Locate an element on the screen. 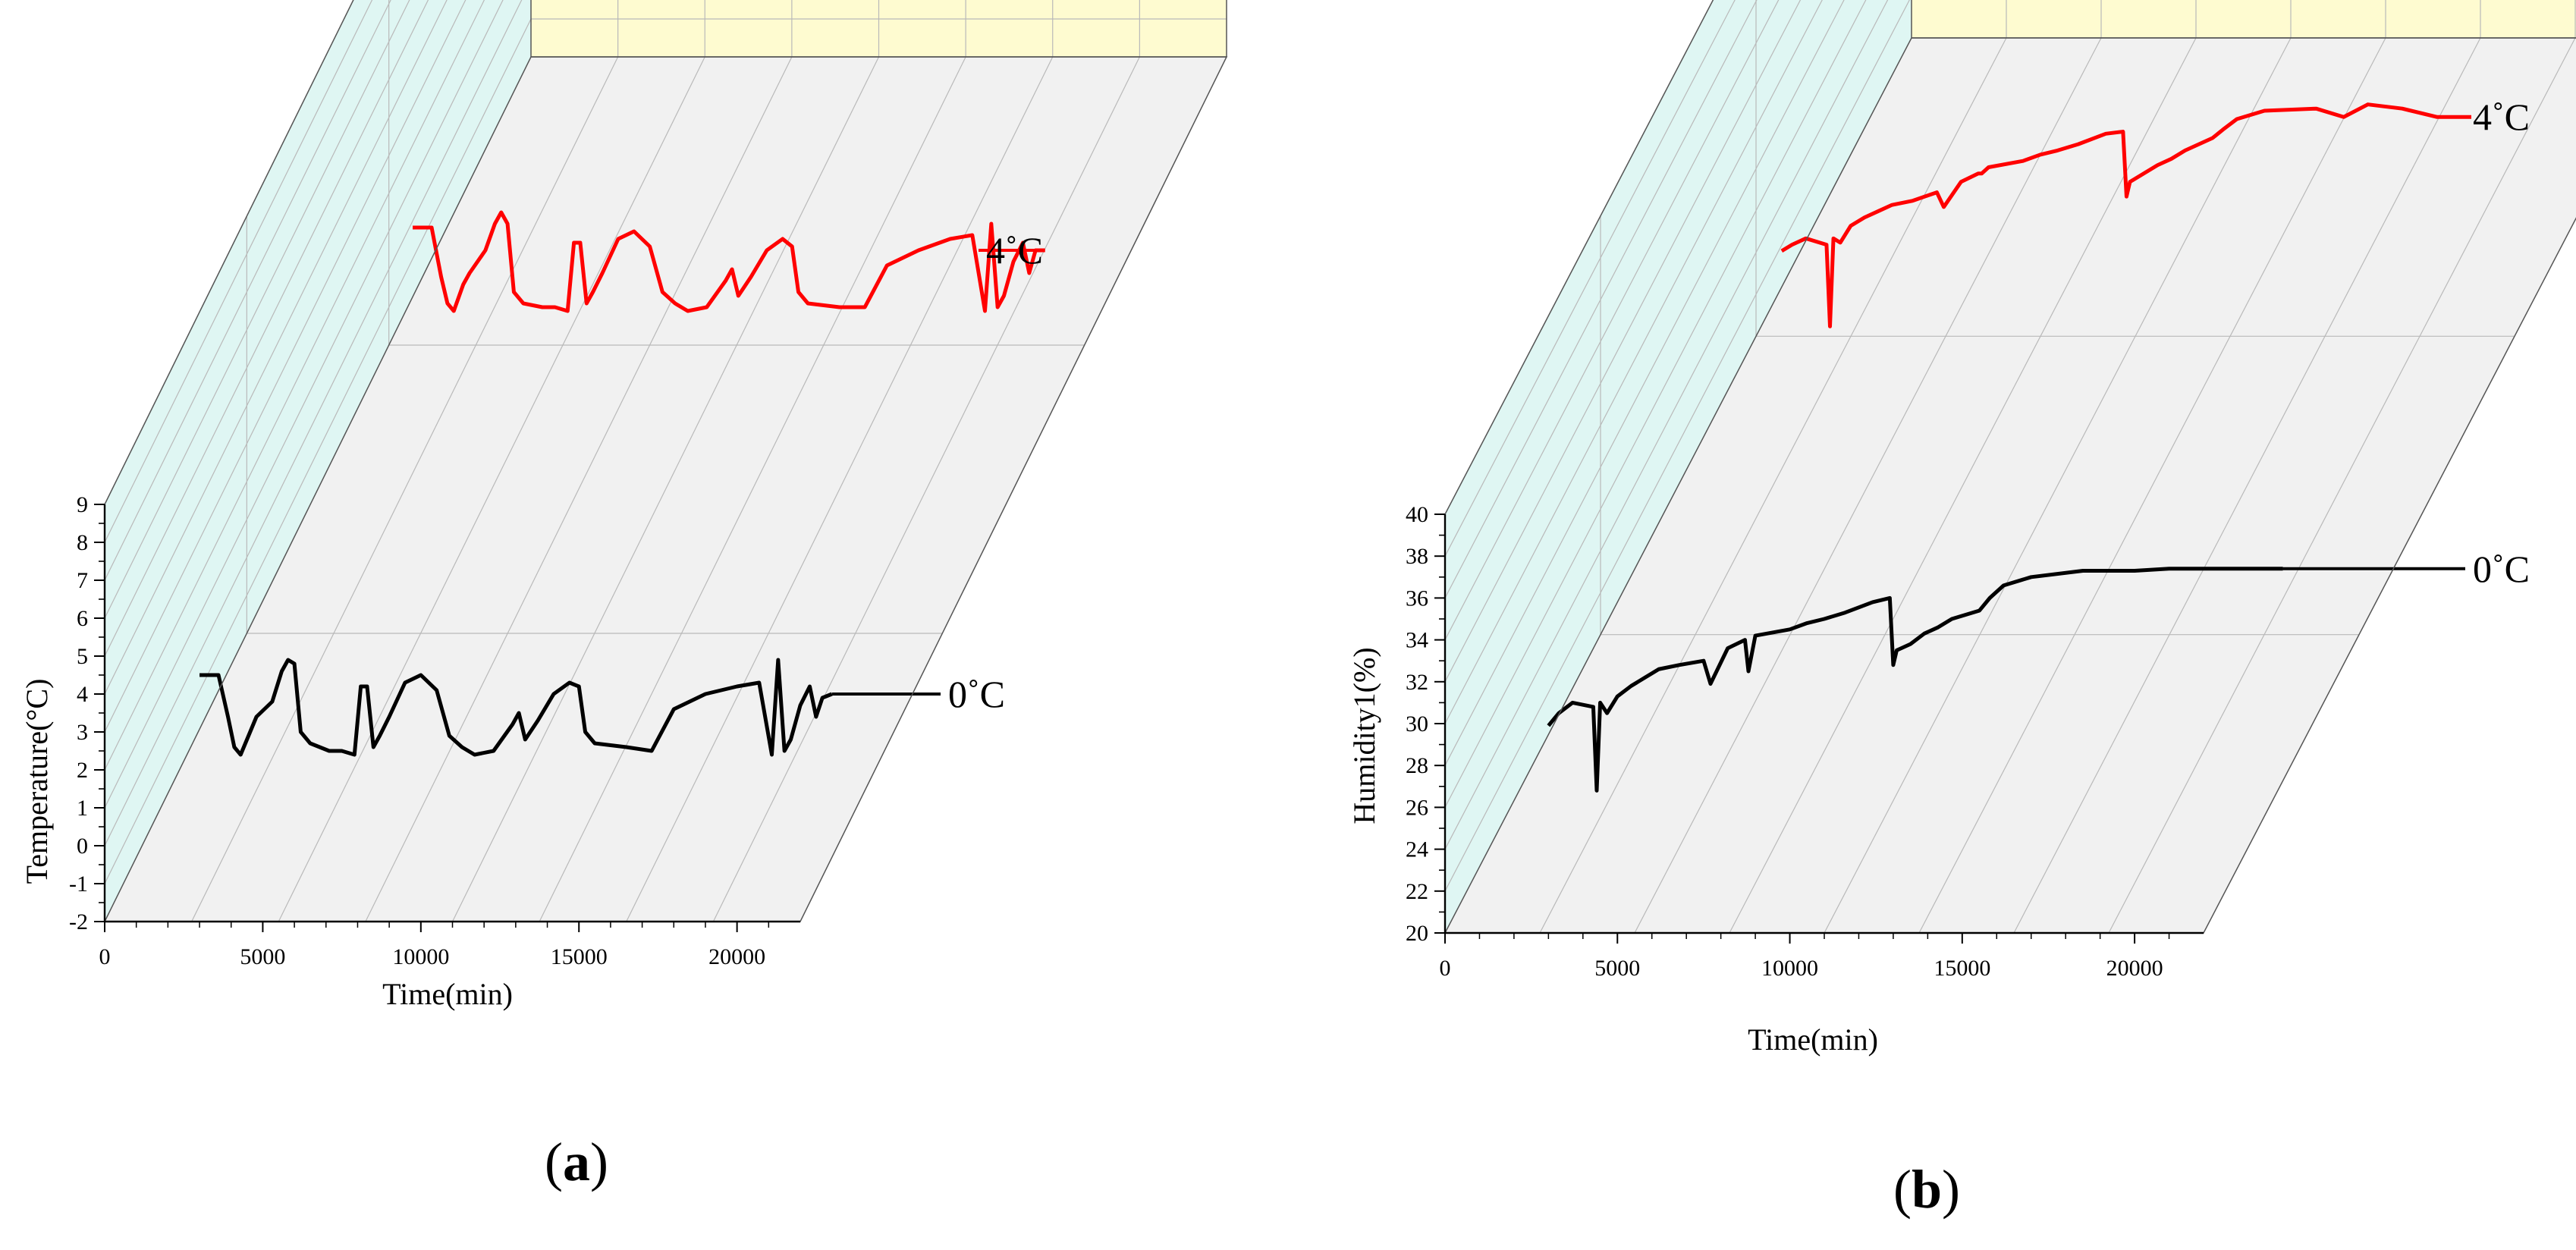 This screenshot has height=1250, width=2576. panel-a-y-axis-title: Temperature(°C) is located at coordinates (37, 782).